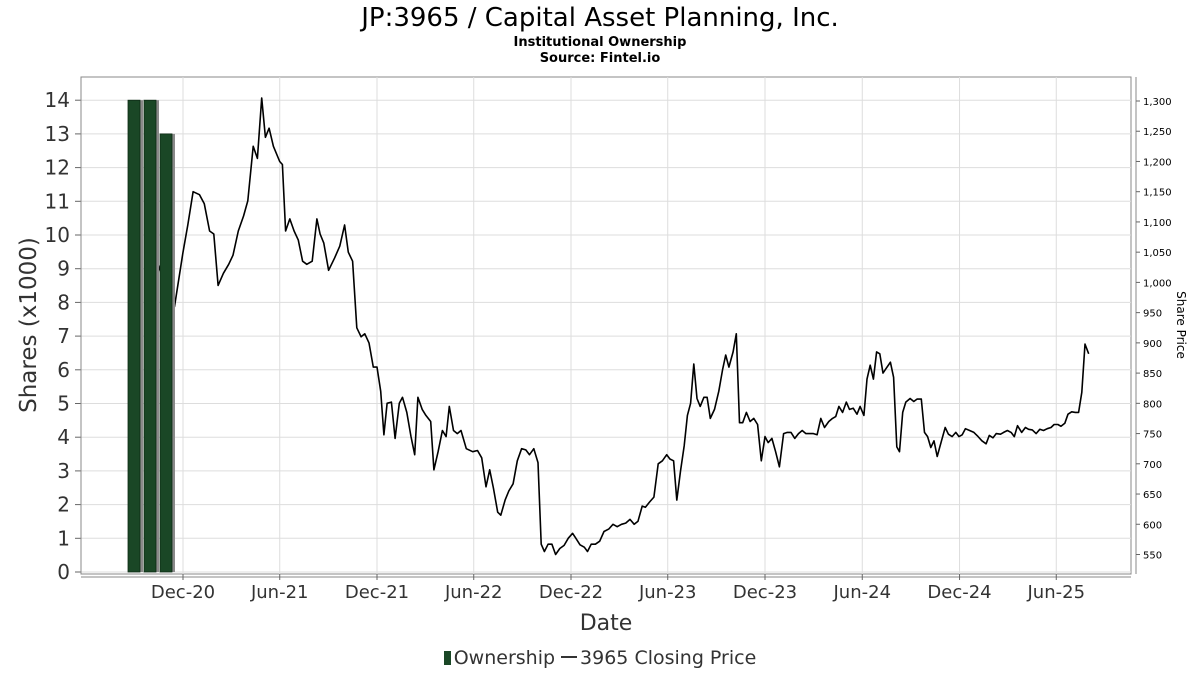 This screenshot has width=1200, height=675. Describe the element at coordinates (667, 592) in the screenshot. I see `x-tick-label: Jun-23` at that location.